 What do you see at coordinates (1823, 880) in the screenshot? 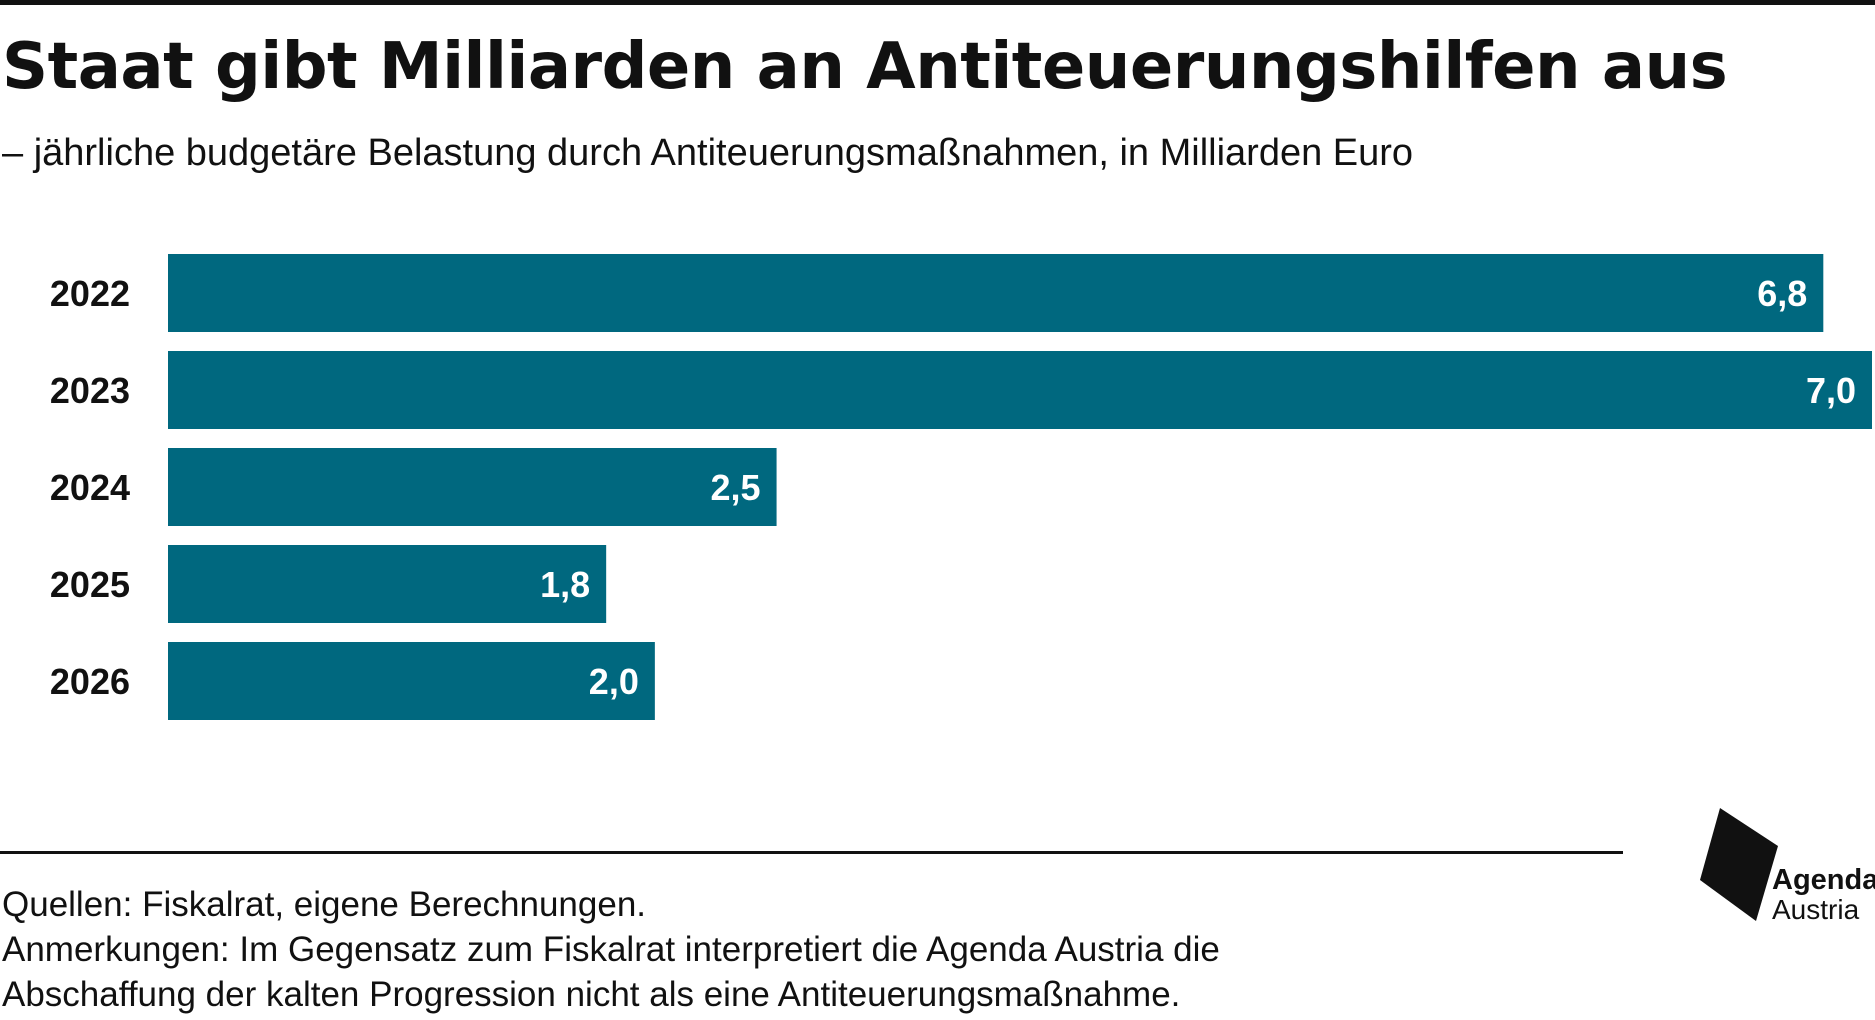
I see `logo-line1: Agenda` at bounding box center [1823, 880].